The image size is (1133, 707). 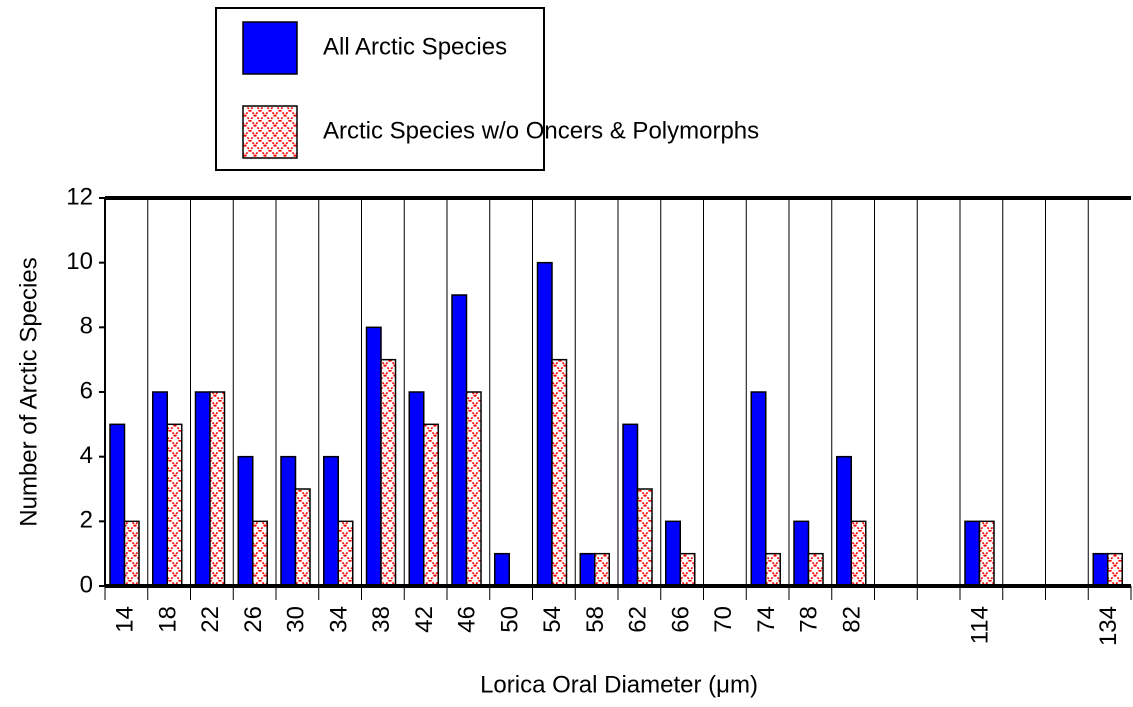 I want to click on x-tick-label: 30, so click(x=296, y=619).